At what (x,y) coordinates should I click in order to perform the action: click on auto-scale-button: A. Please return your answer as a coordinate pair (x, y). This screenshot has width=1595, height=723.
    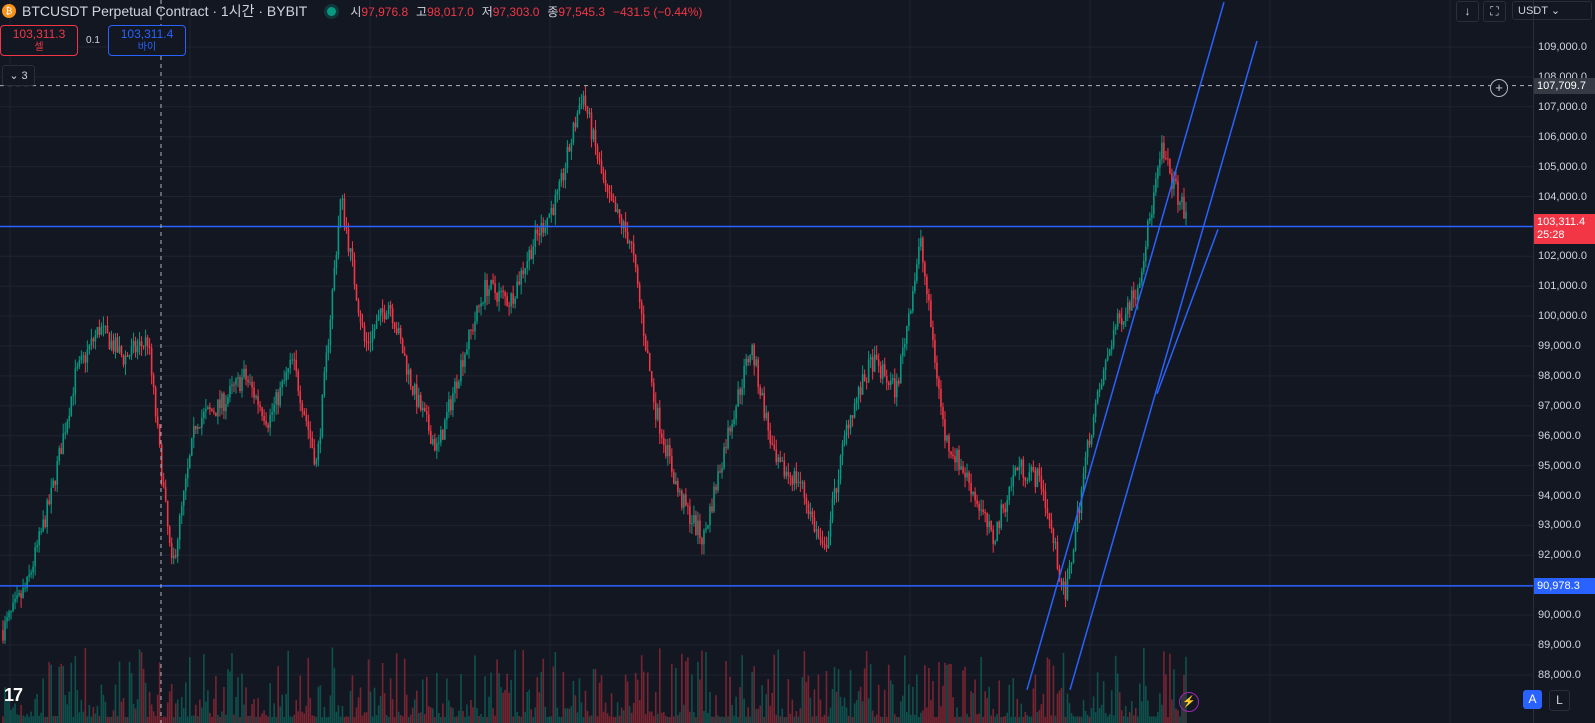
    Looking at the image, I should click on (1532, 699).